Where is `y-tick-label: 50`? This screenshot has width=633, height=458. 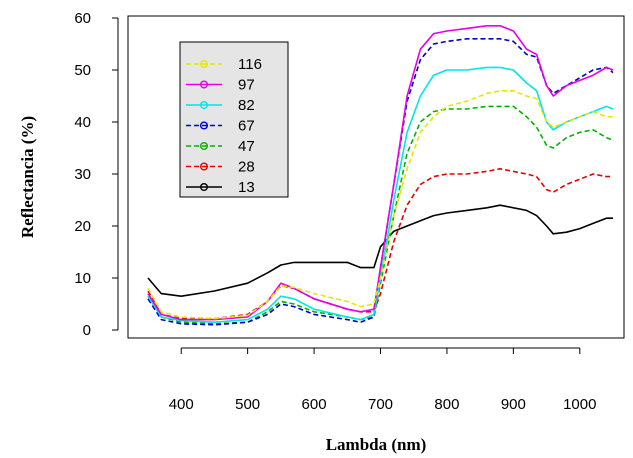
y-tick-label: 50 is located at coordinates (82, 70).